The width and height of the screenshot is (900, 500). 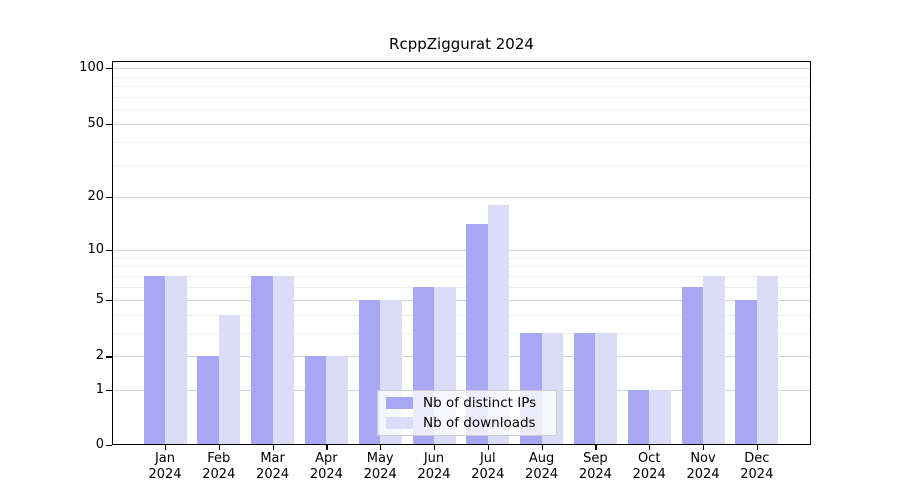 What do you see at coordinates (283, 360) in the screenshot?
I see `bar-mar-downloads` at bounding box center [283, 360].